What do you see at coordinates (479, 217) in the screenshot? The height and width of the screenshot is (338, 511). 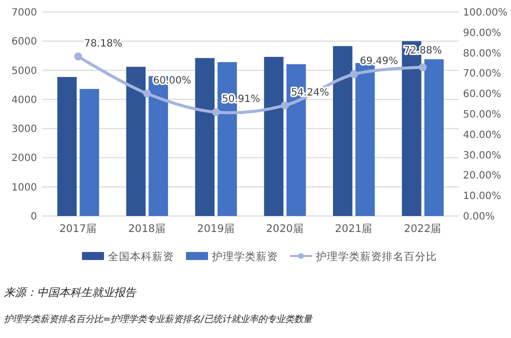 I see `y2-tick-label: 0.00%` at bounding box center [479, 217].